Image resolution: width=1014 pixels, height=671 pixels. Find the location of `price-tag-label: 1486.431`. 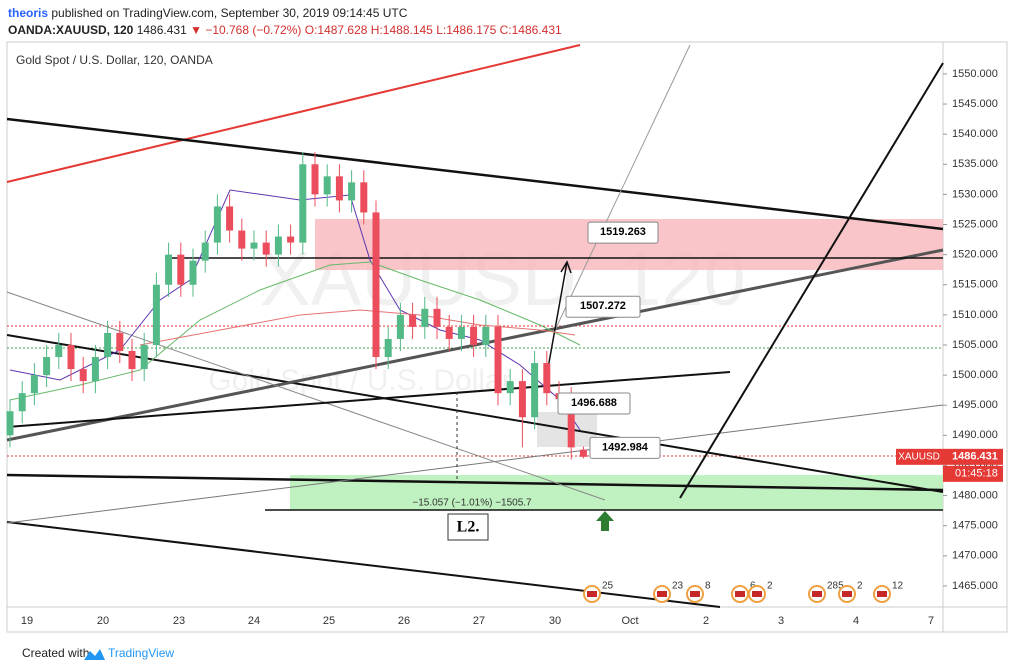

price-tag-label: 1486.431 is located at coordinates (975, 457).